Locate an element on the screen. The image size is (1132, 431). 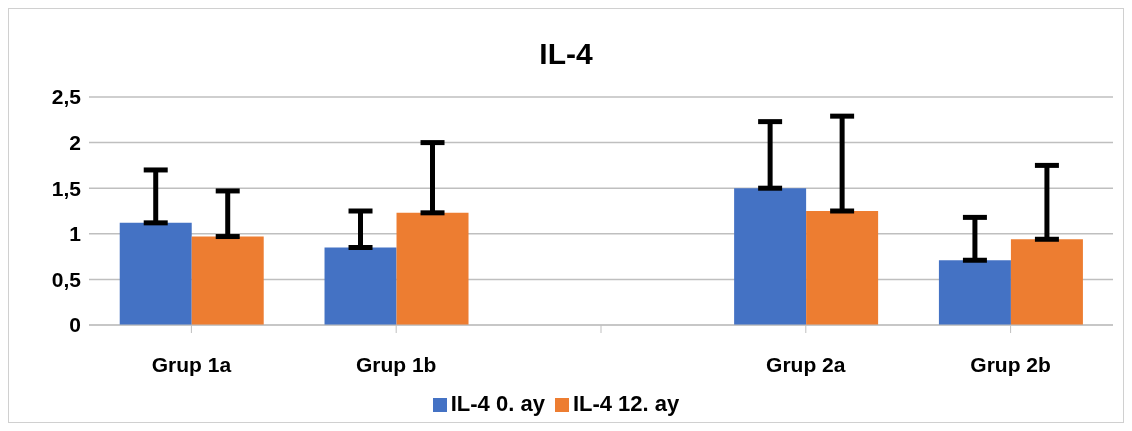
legend-label: IL-4 12. ay is located at coordinates (626, 403).